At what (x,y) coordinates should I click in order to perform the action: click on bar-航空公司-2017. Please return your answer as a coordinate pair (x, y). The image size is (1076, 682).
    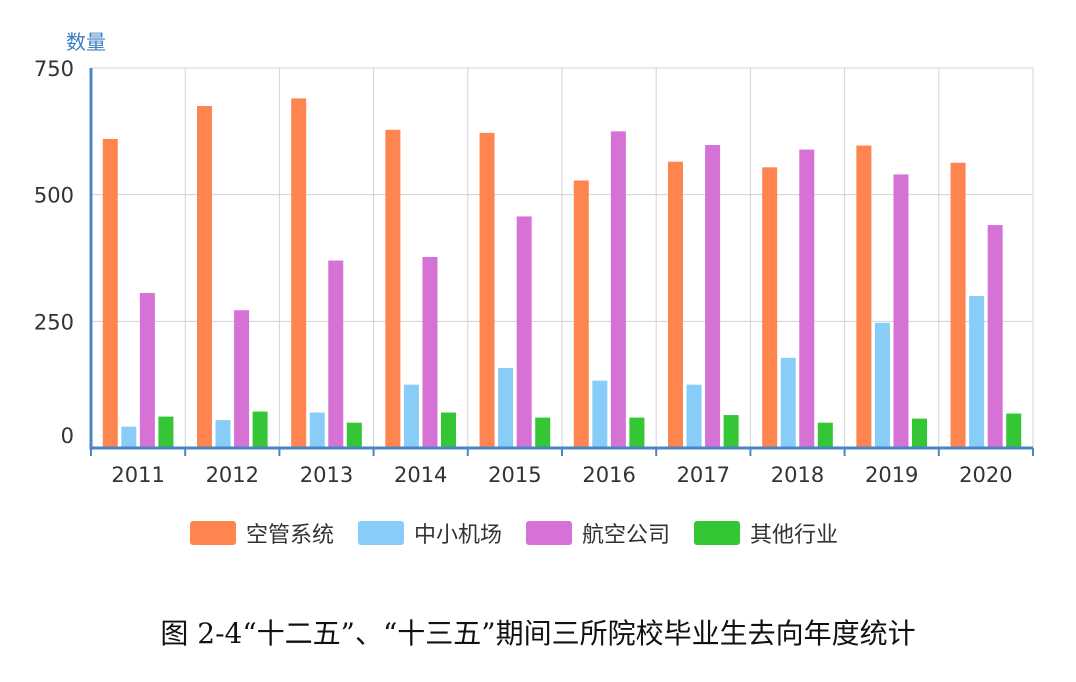
    Looking at the image, I should click on (713, 296).